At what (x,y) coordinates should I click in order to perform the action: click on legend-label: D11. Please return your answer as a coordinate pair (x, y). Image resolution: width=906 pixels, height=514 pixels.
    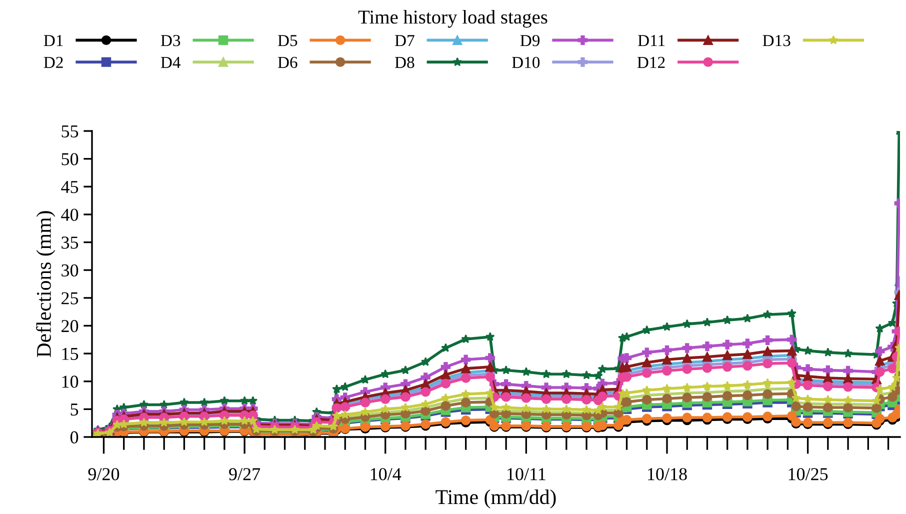
    Looking at the image, I should click on (651, 40).